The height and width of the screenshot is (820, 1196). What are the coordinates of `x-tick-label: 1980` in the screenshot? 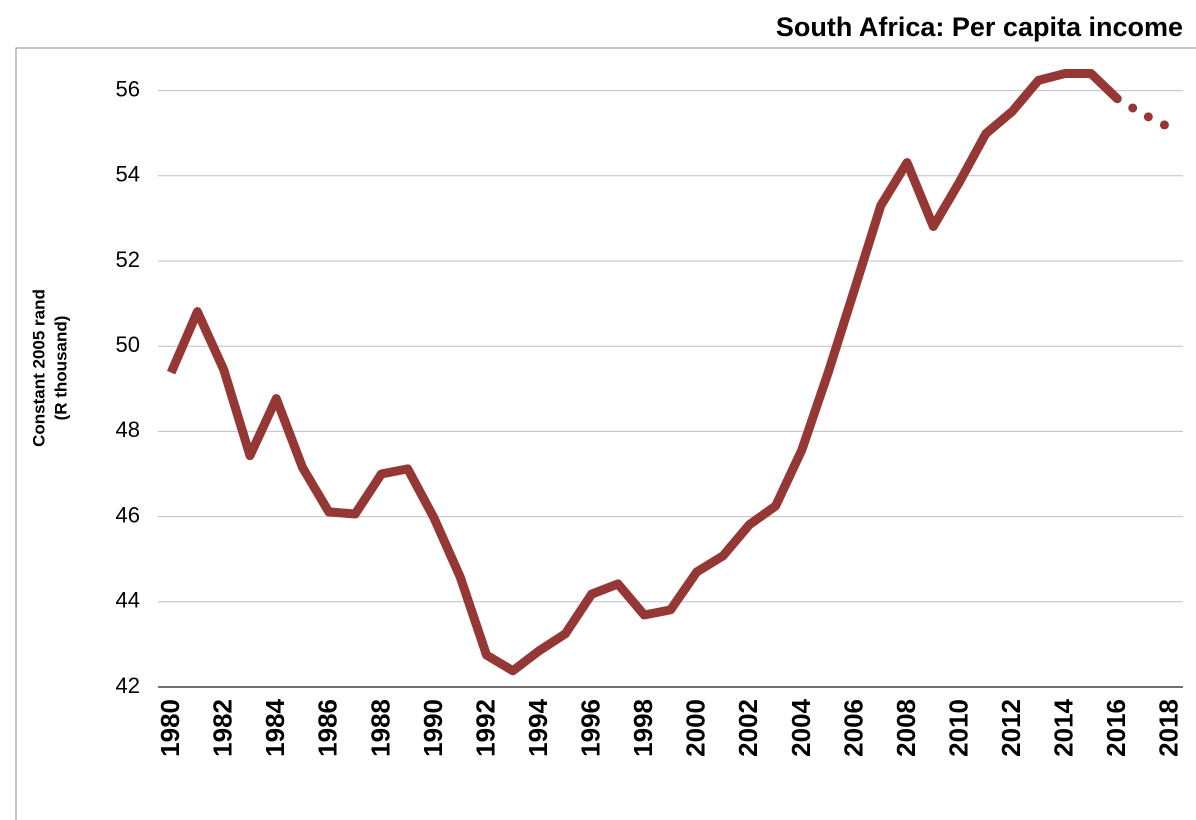 It's located at (170, 728).